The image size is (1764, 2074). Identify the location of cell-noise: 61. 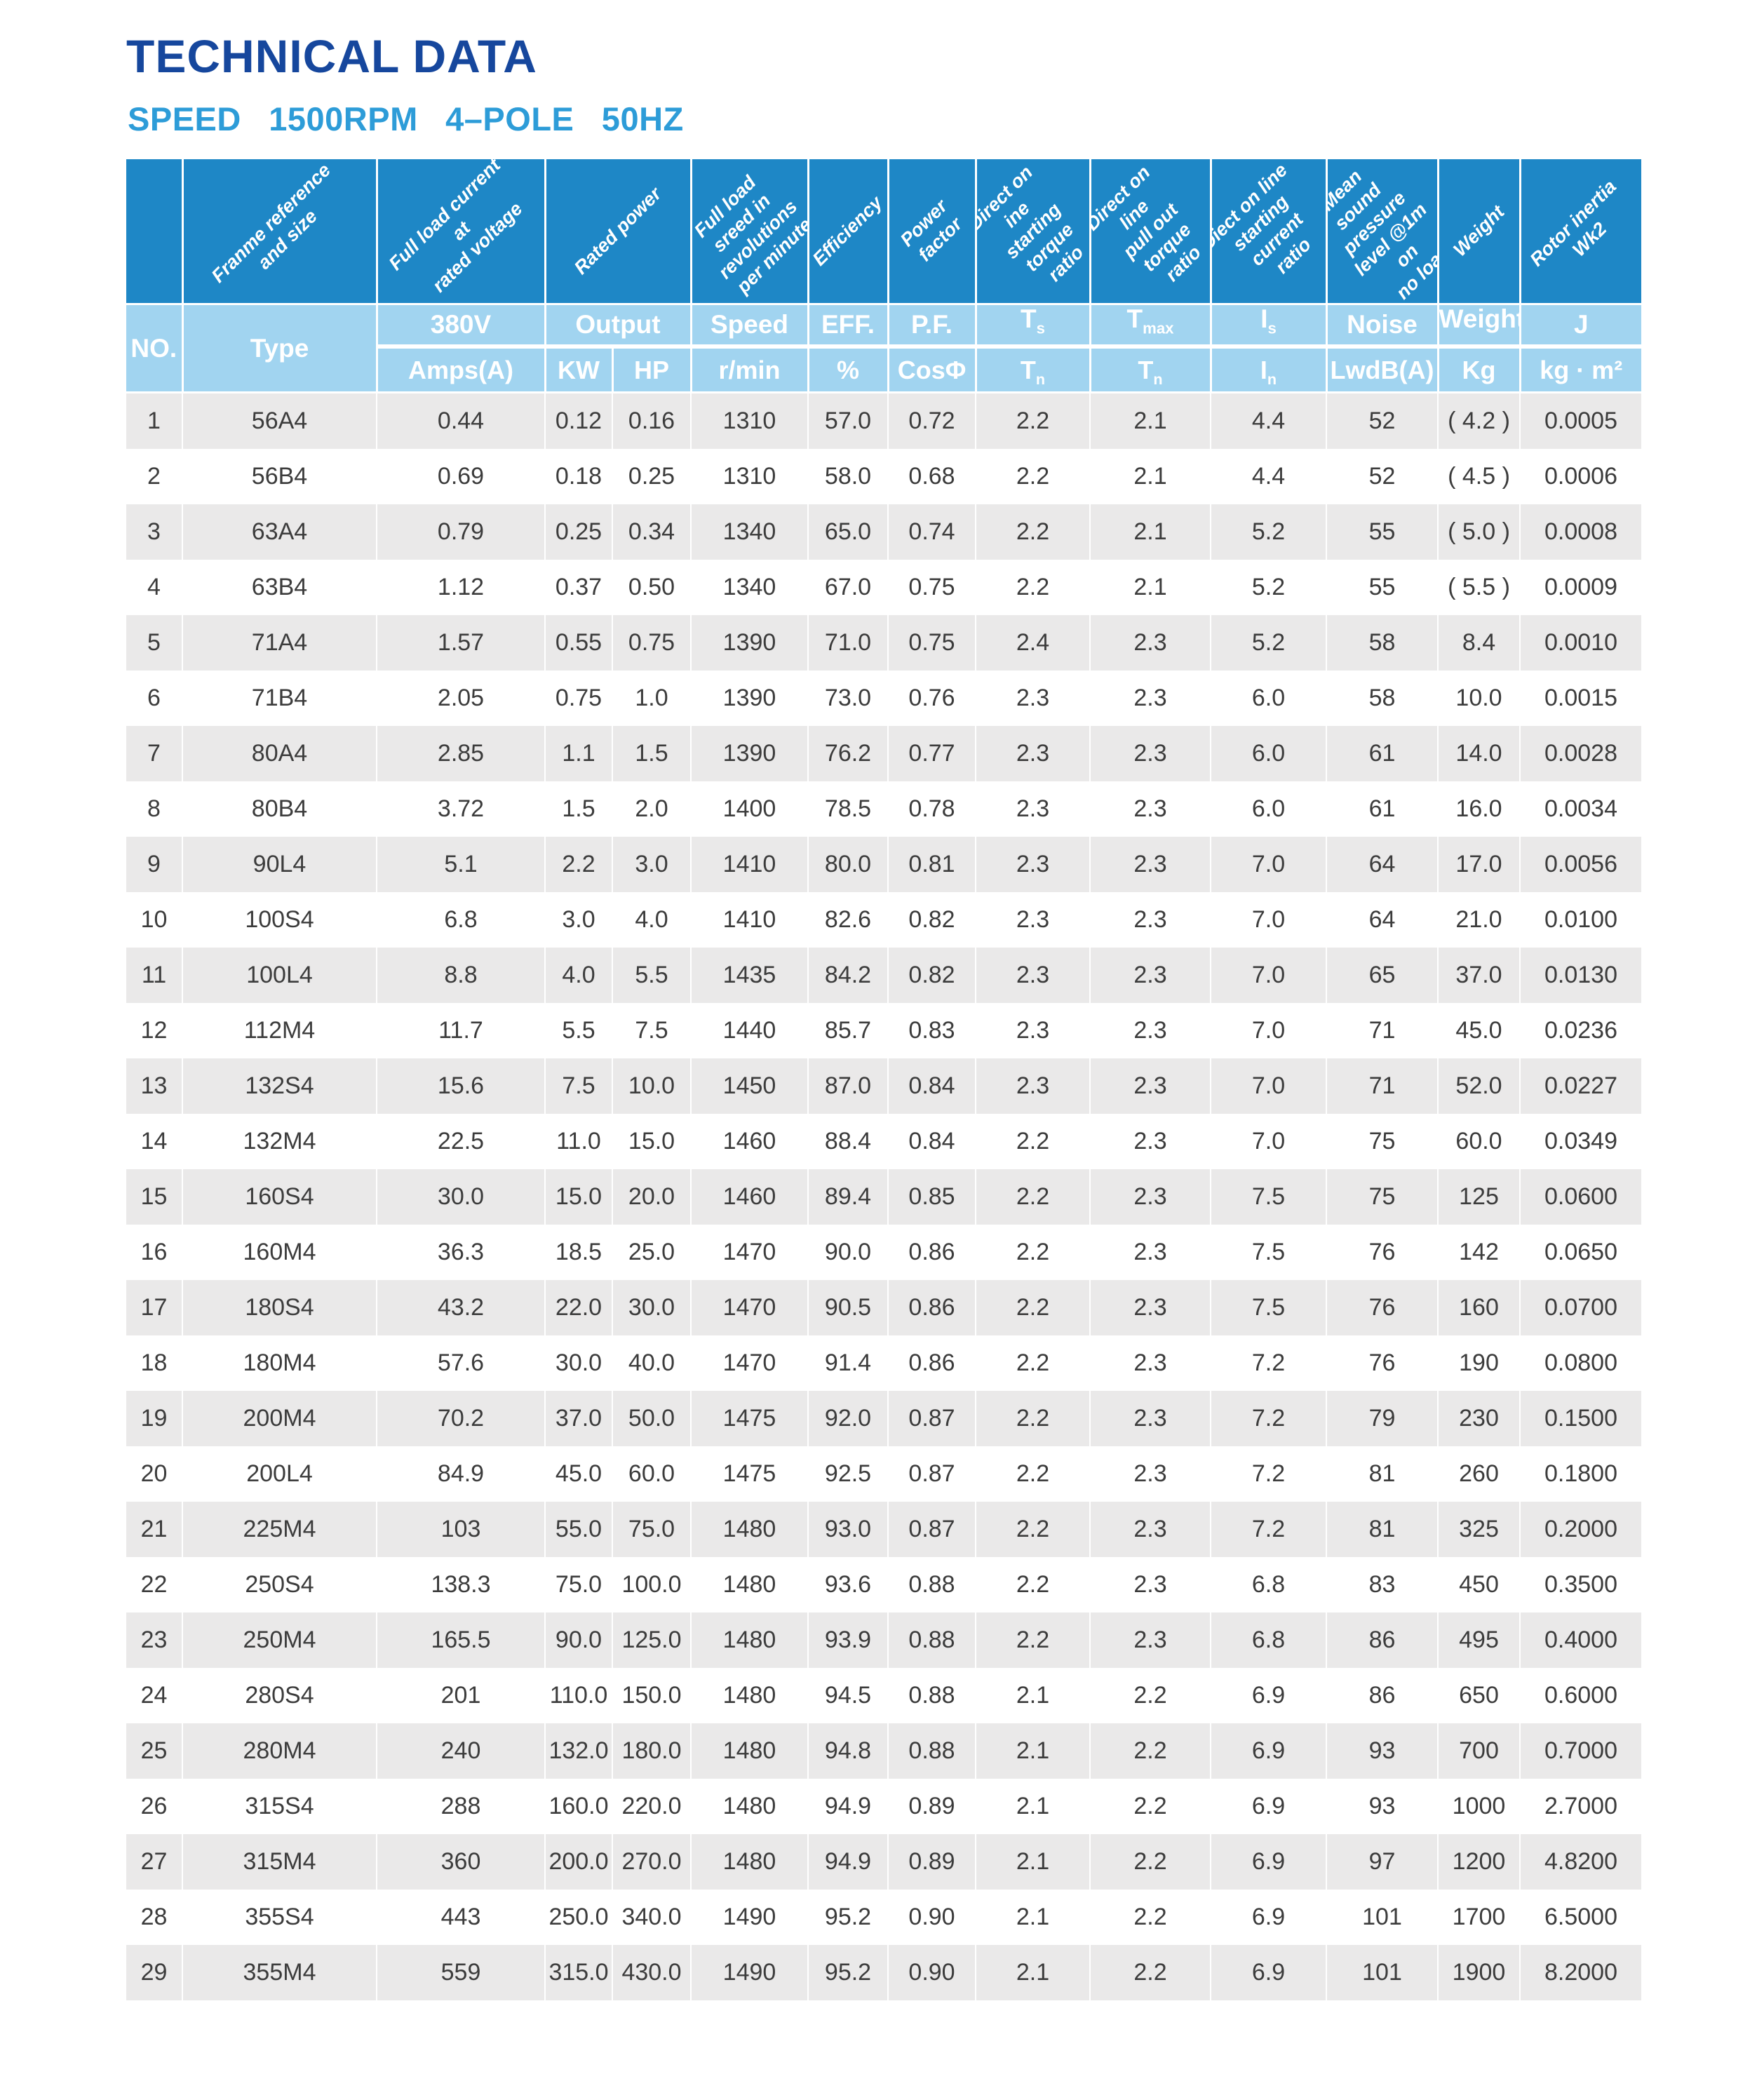
(1382, 809).